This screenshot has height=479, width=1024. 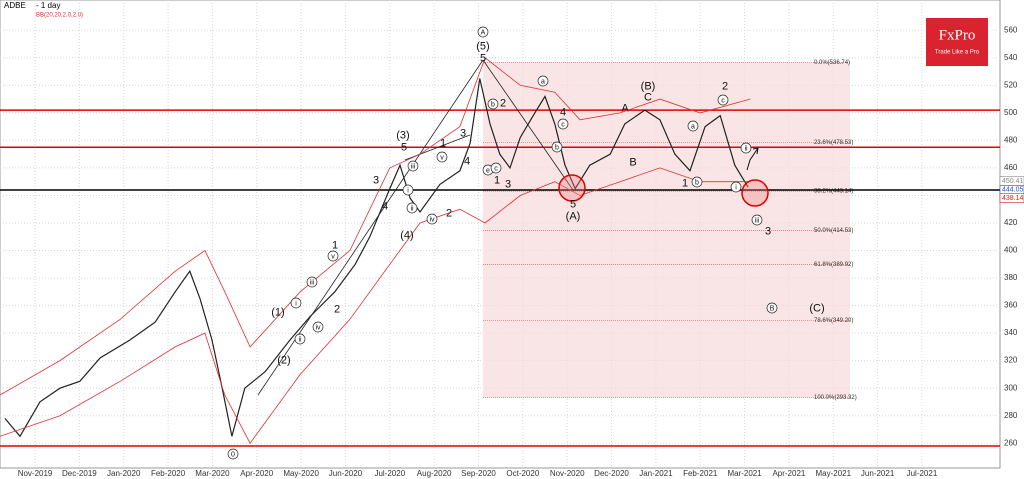 I want to click on y-tick-label: 380, so click(x=1011, y=277).